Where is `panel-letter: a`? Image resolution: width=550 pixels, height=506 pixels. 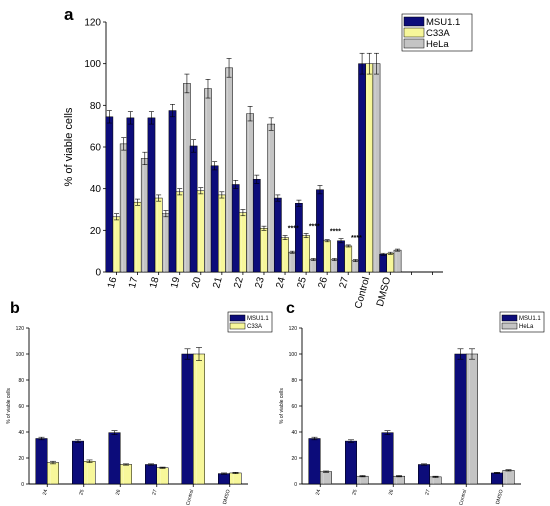
panel-letter: a is located at coordinates (69, 14).